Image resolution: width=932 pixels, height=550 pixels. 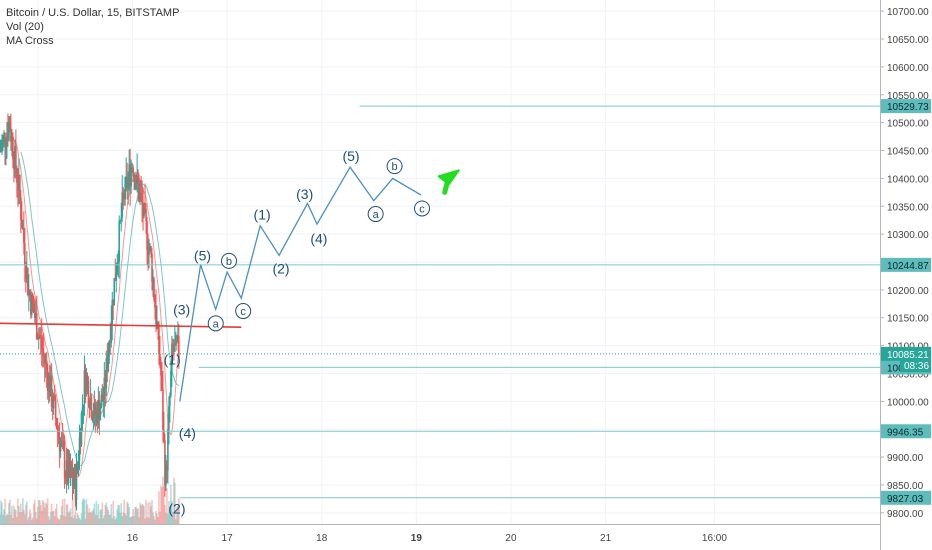 What do you see at coordinates (25, 27) in the screenshot?
I see `volume-indicator-label: Vol (20)` at bounding box center [25, 27].